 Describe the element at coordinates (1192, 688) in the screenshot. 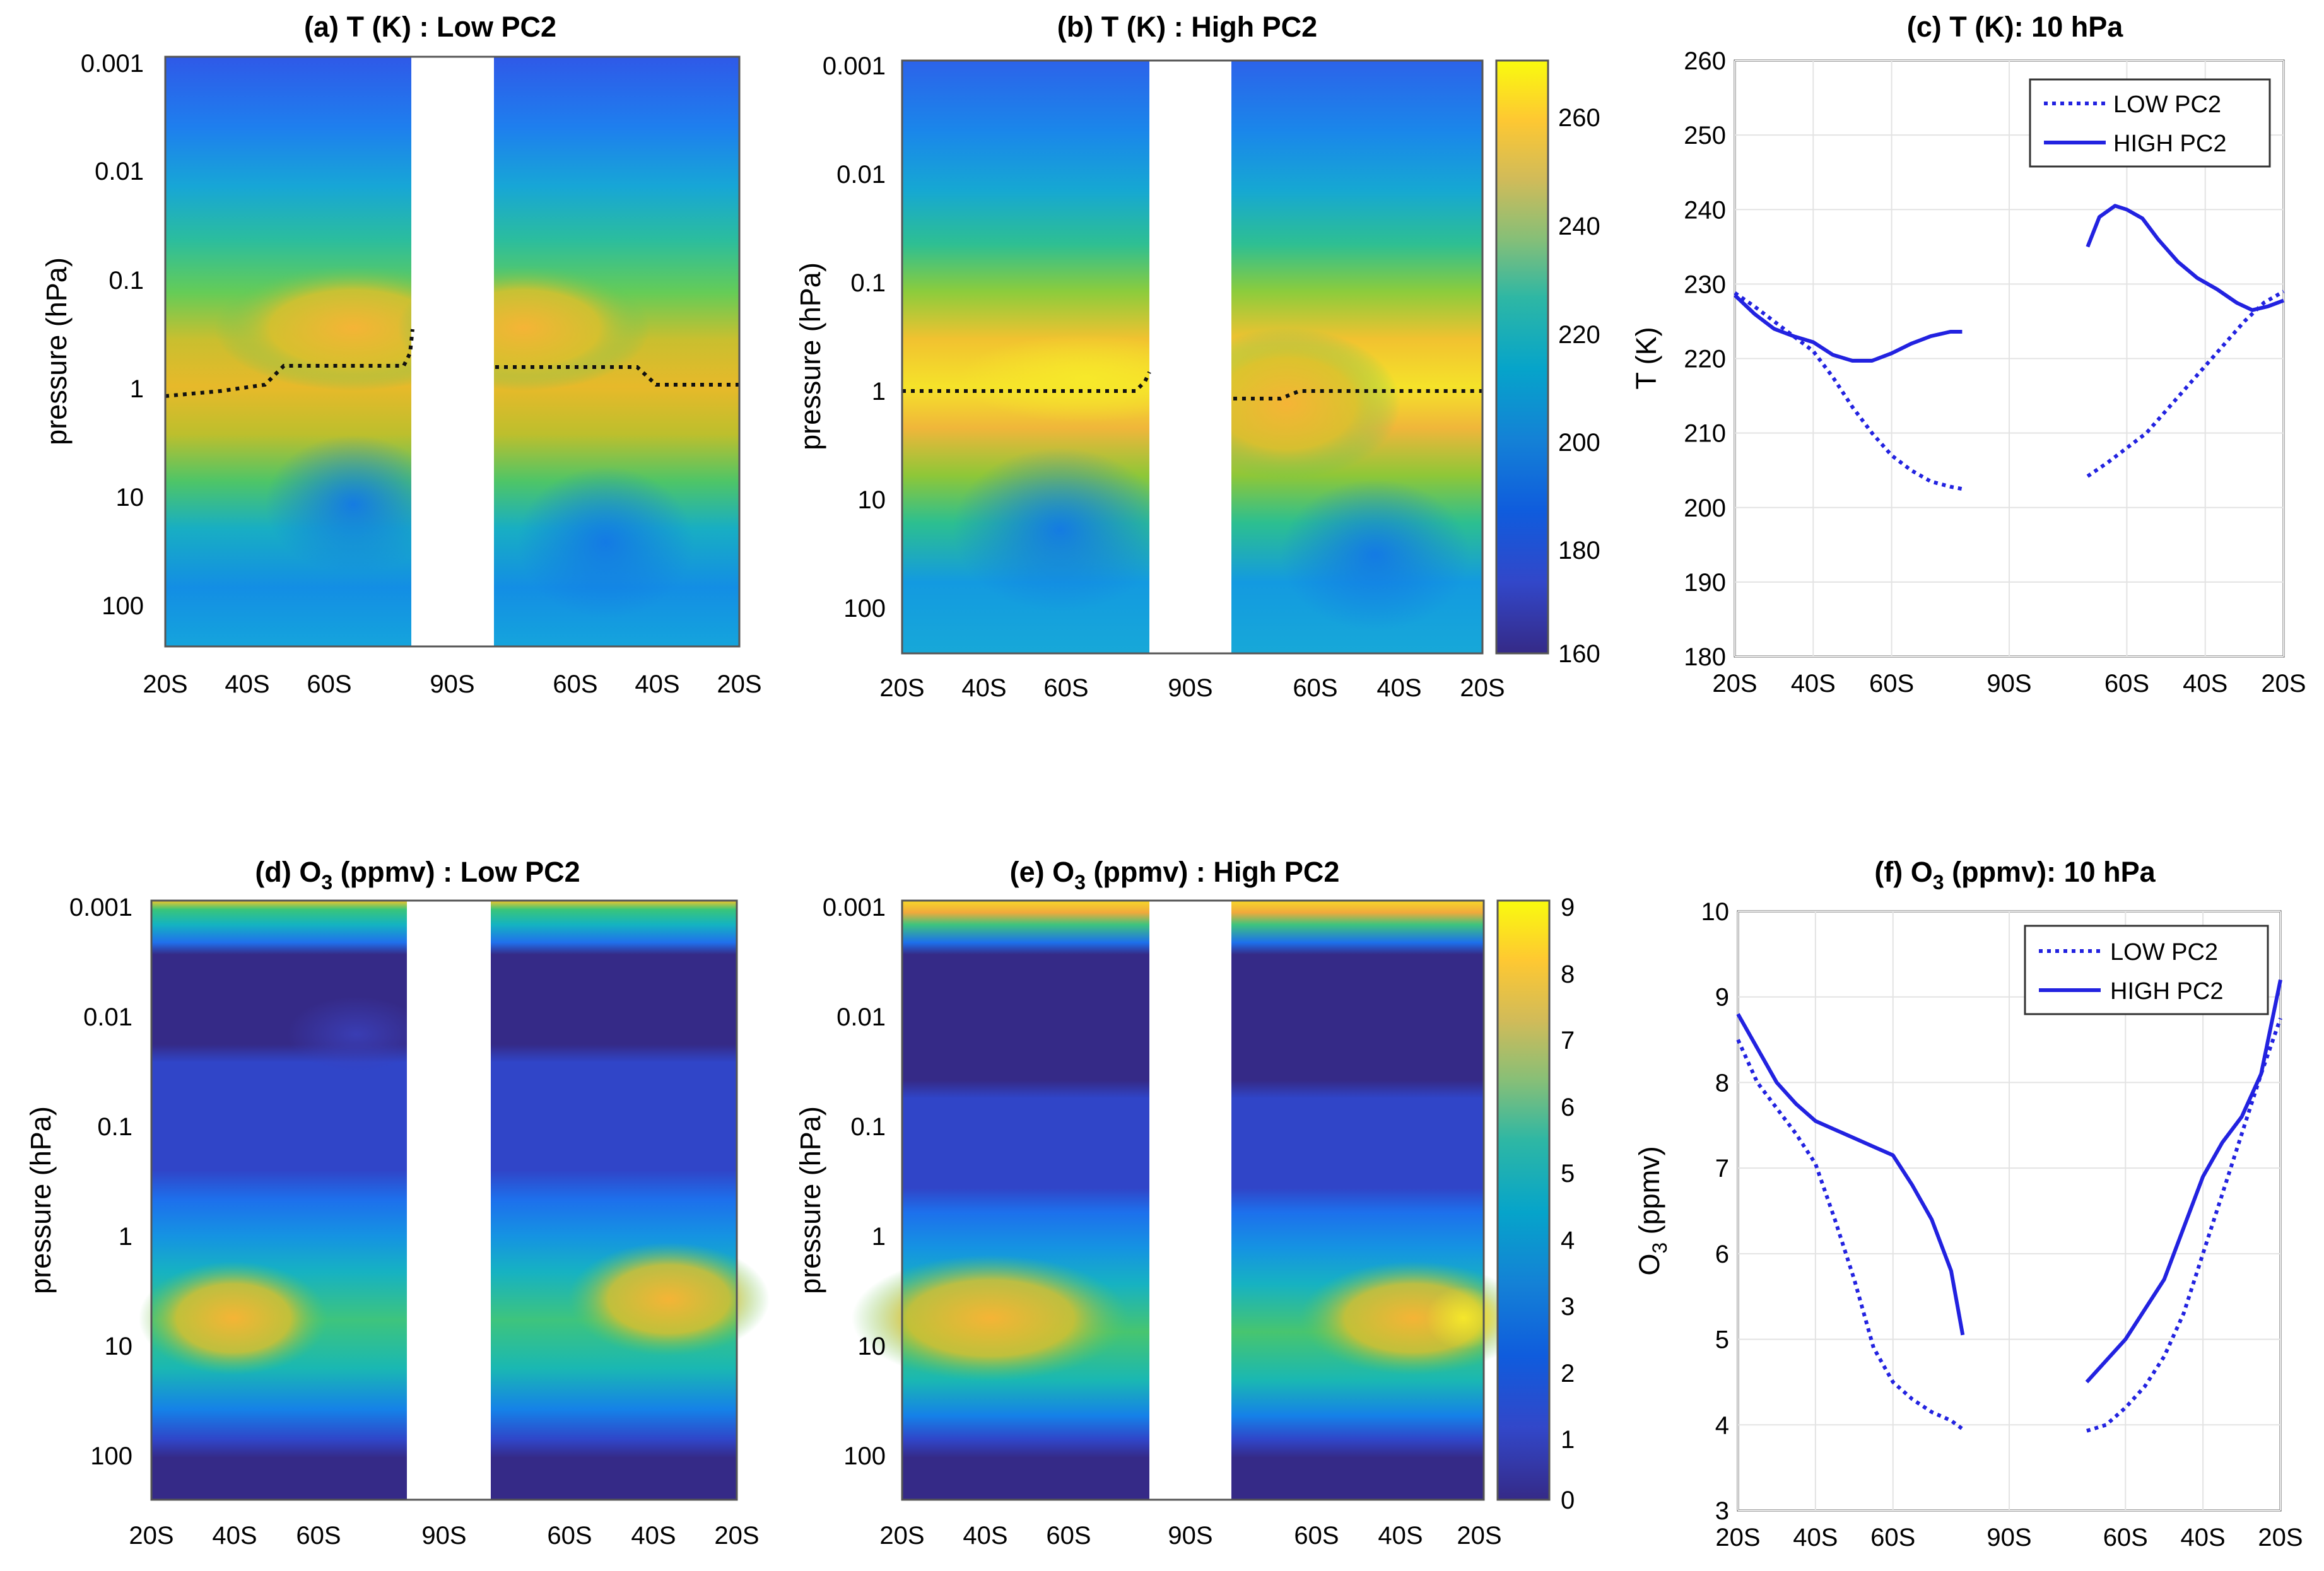

I see `panel-b-x-ticks: 20S 40S 60S 90S 60S 40S 20S` at that location.